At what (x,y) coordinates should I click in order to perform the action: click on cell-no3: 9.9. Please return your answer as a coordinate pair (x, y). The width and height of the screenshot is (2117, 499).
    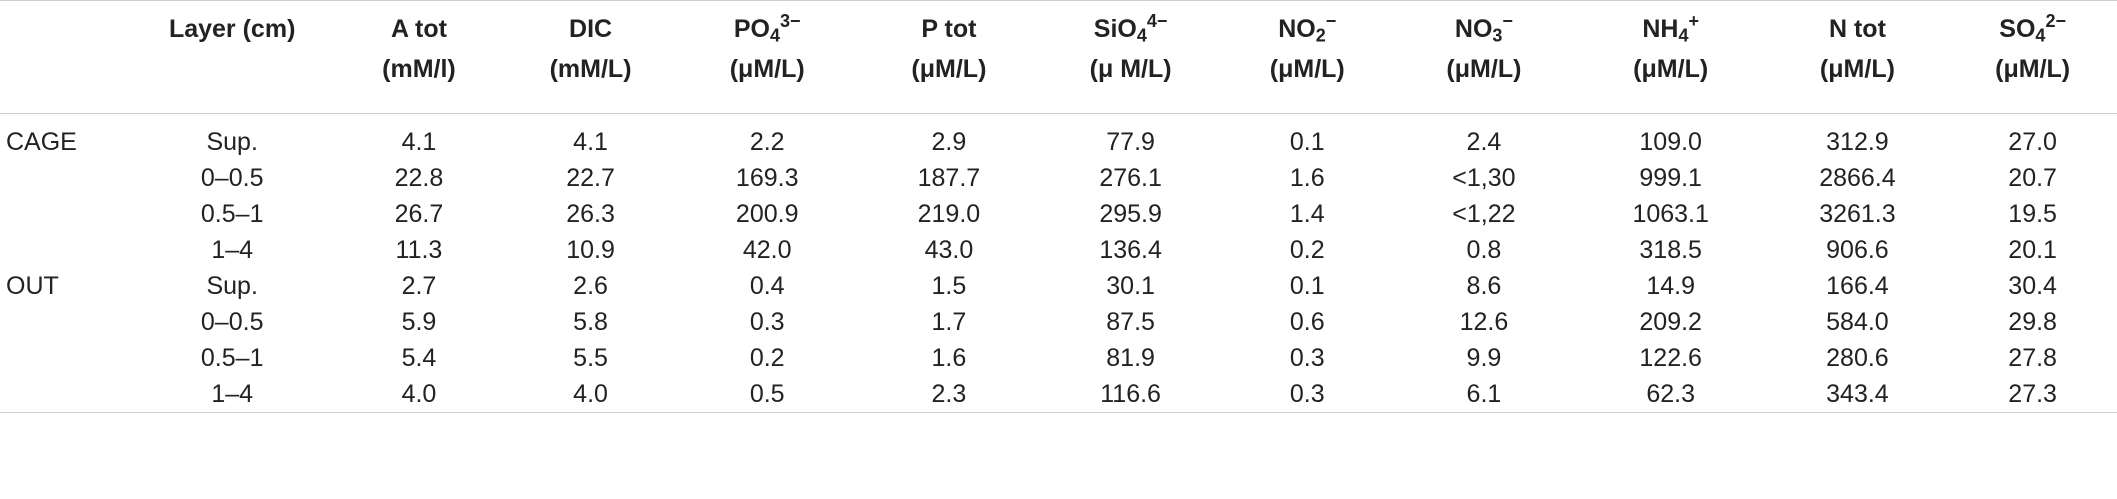
    Looking at the image, I should click on (1484, 357).